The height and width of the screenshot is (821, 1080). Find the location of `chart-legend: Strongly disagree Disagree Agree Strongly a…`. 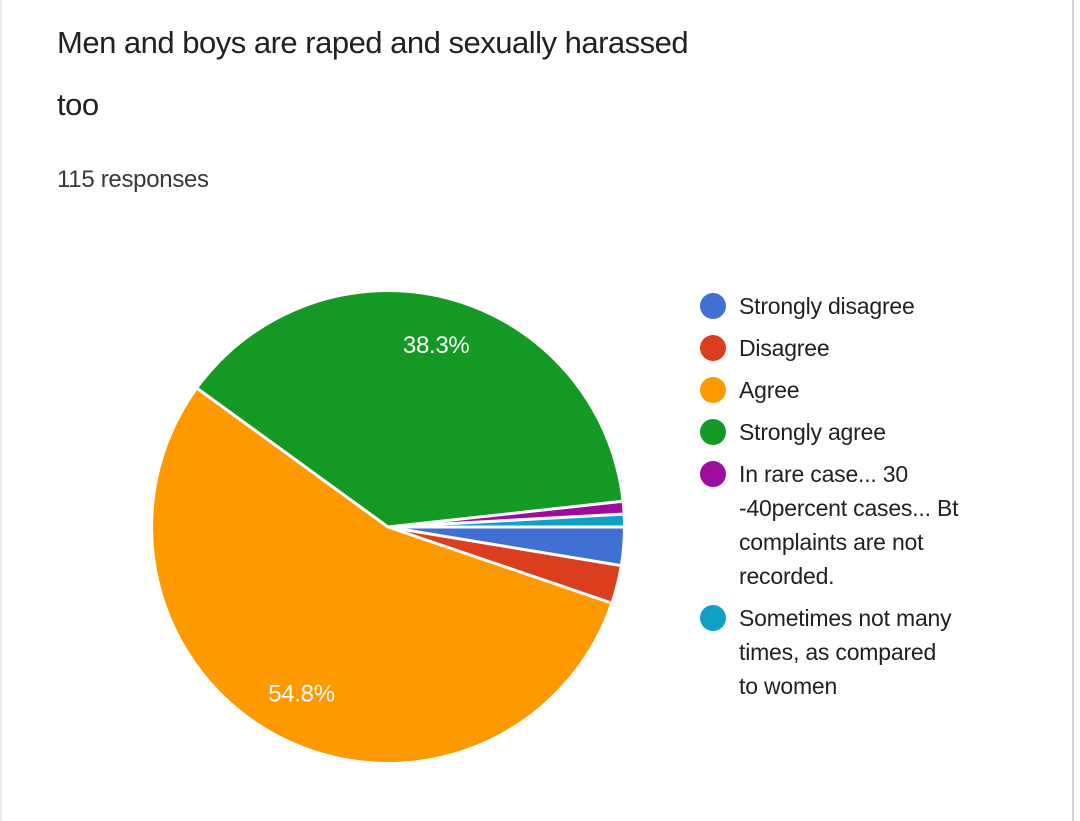

chart-legend: Strongly disagree Disagree Agree Strongly a… is located at coordinates (829, 496).